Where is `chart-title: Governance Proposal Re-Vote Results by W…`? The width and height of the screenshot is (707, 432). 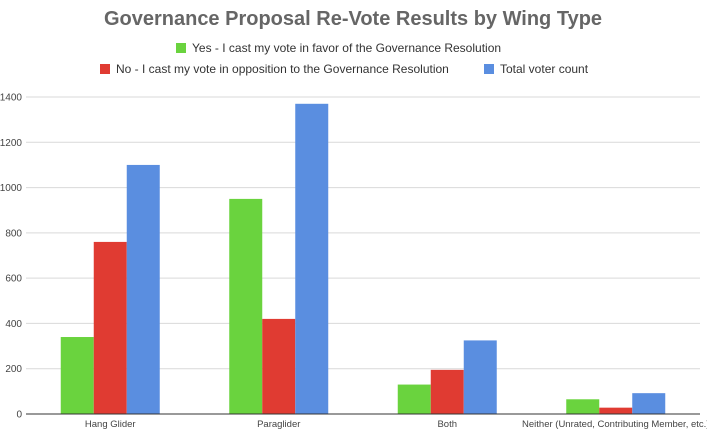
chart-title: Governance Proposal Re-Vote Results by W… is located at coordinates (353, 19).